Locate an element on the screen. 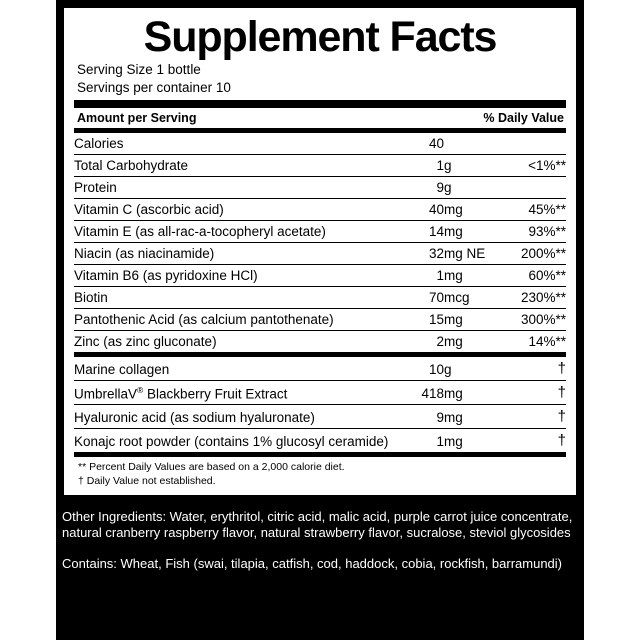 This screenshot has width=640, height=640. nutrient-daily-value: 230%** is located at coordinates (532, 297).